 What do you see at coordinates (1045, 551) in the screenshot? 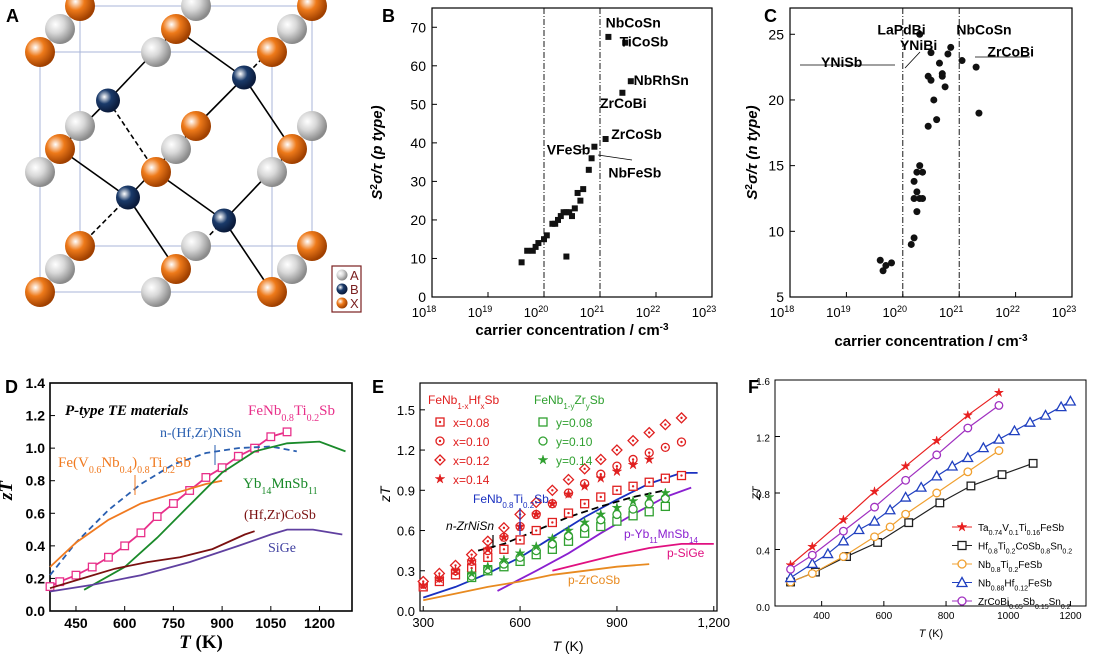
I see `legend-label-part: 0.8` at bounding box center [1045, 551].